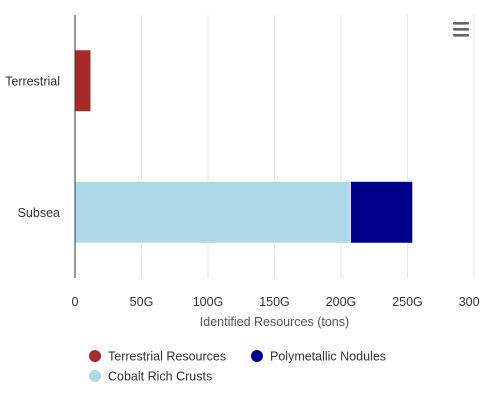 This screenshot has height=405, width=480. I want to click on x-tick-label: 100G, so click(208, 302).